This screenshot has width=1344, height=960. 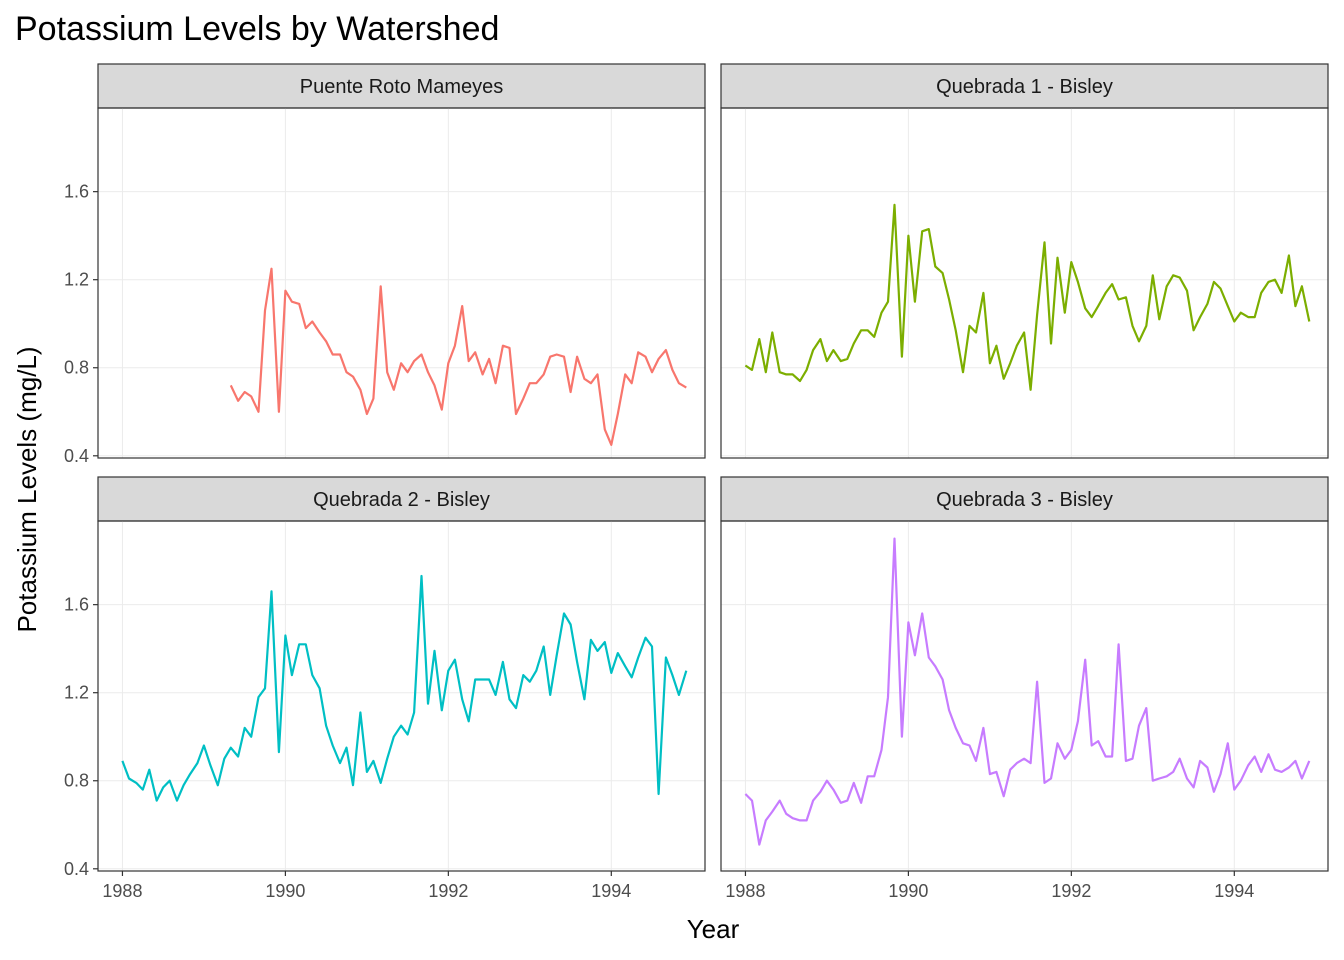 What do you see at coordinates (458, 356) in the screenshot?
I see `series-line-puente-roto-mameyes` at bounding box center [458, 356].